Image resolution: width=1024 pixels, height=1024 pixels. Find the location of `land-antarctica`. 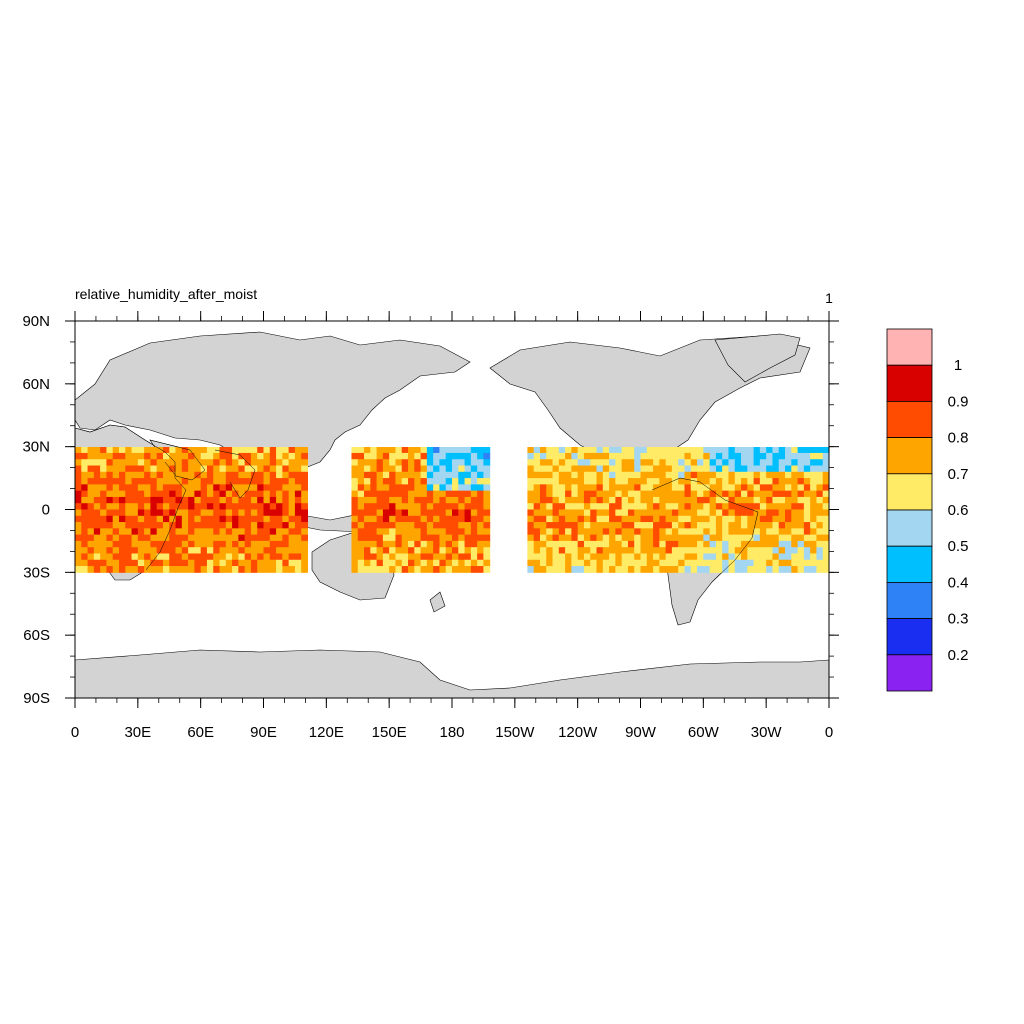

land-antarctica is located at coordinates (452, 673).